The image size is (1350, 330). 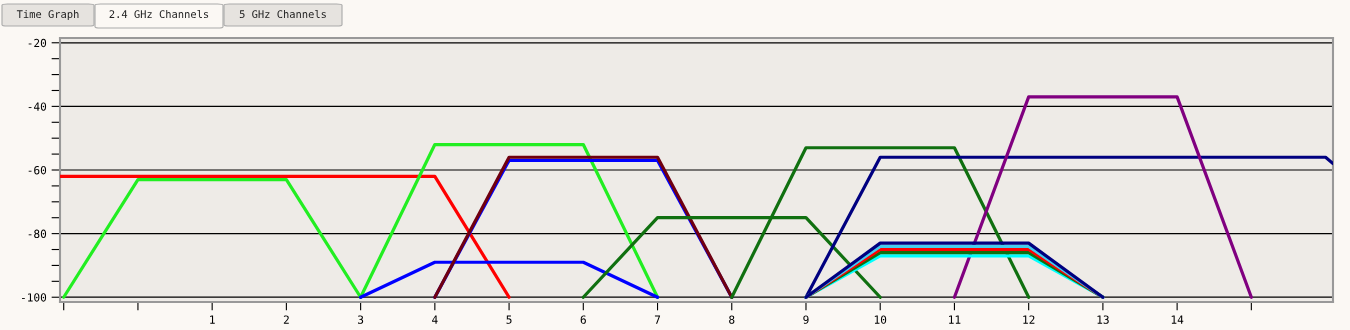 What do you see at coordinates (212, 319) in the screenshot?
I see `x-tick-label: 1` at bounding box center [212, 319].